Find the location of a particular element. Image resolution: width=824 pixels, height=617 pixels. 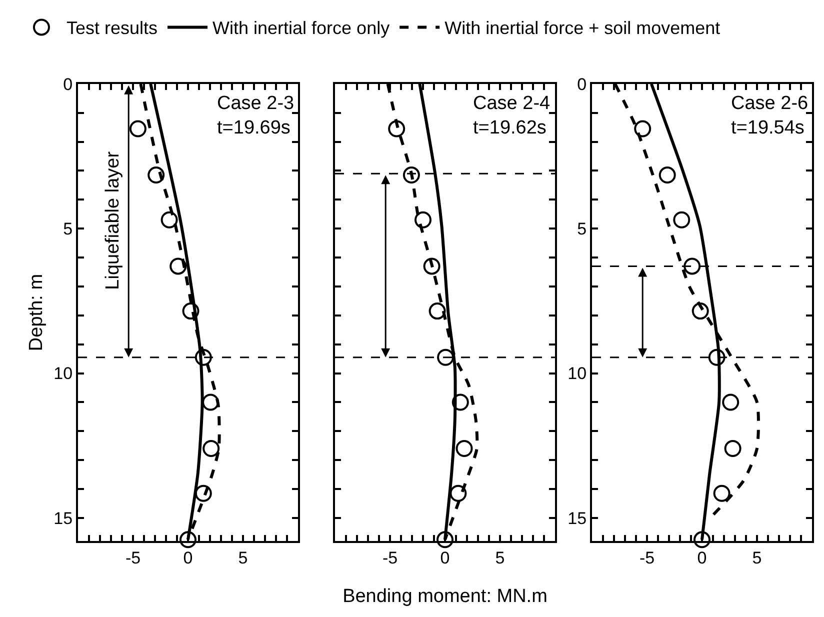

annotation: Case 2-3 t=19.69s is located at coordinates (255, 116).